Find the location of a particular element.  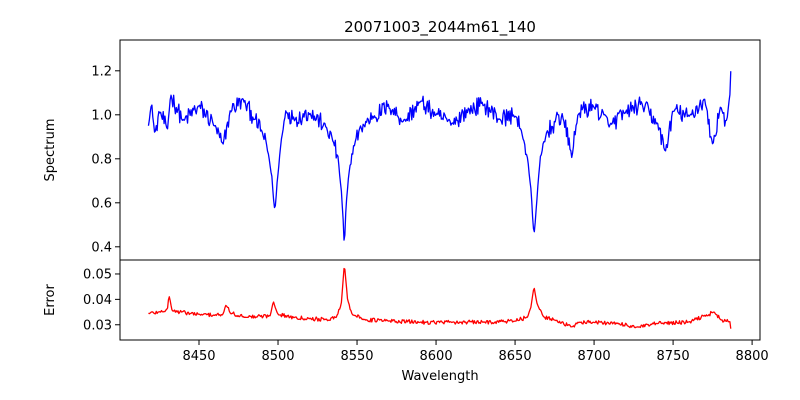

xtick-label: 8750 is located at coordinates (673, 356).